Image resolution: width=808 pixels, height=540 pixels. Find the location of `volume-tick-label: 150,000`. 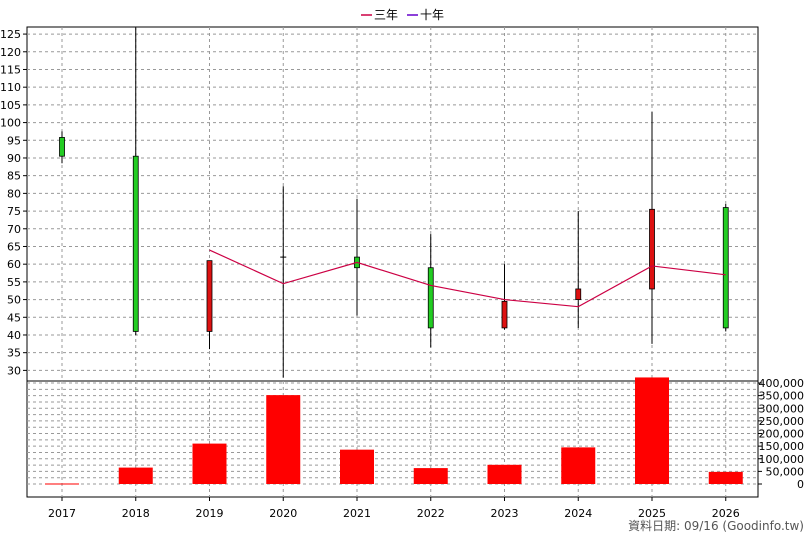

volume-tick-label: 150,000 is located at coordinates (782, 446).